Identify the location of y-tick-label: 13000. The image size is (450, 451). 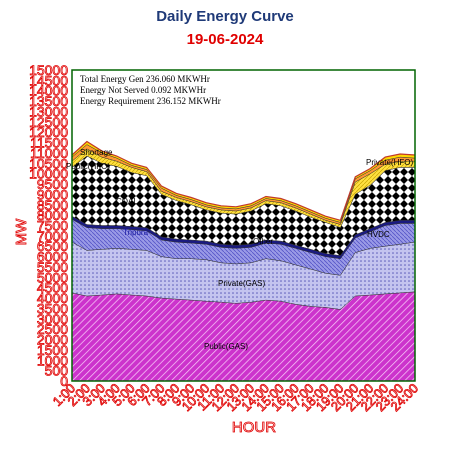
(48, 111).